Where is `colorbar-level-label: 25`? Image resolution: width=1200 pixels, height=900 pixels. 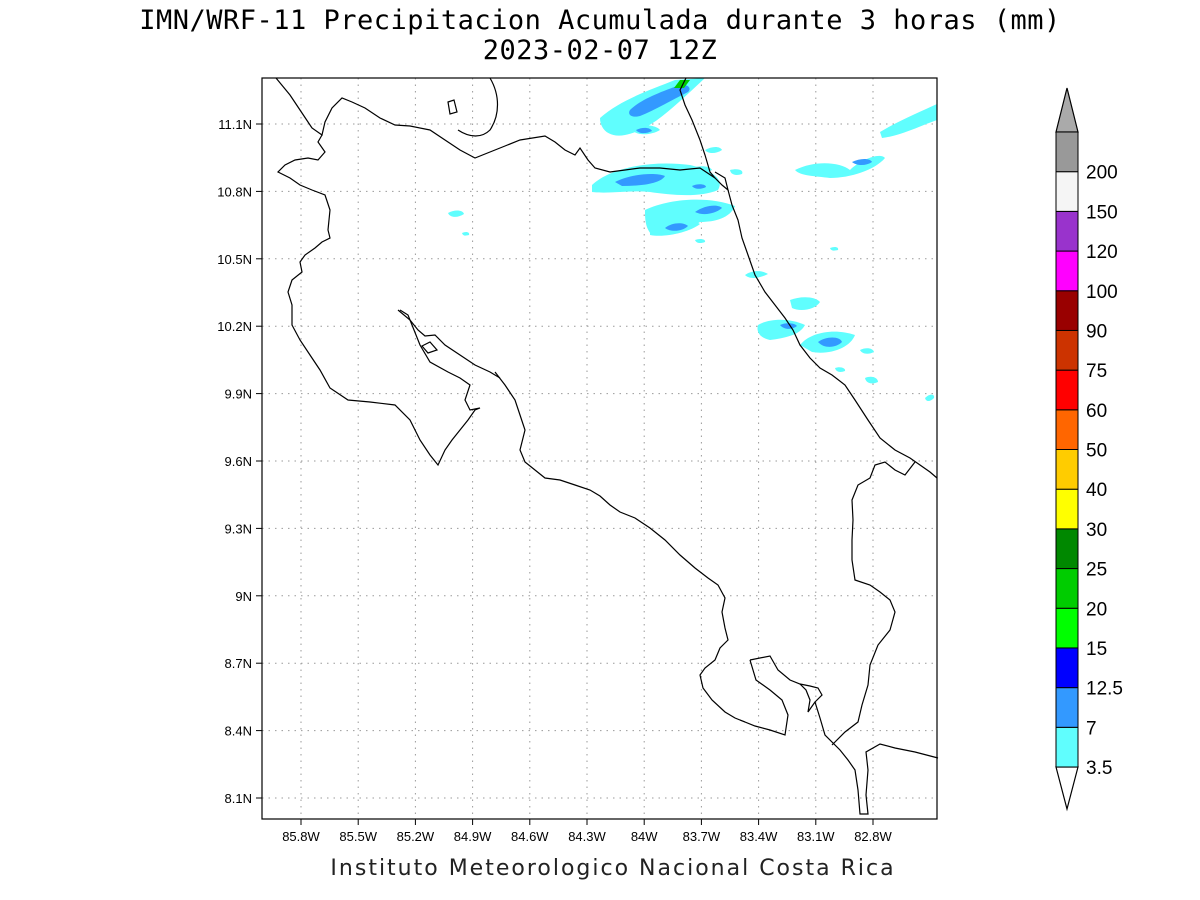
colorbar-level-label: 25 is located at coordinates (1096, 570).